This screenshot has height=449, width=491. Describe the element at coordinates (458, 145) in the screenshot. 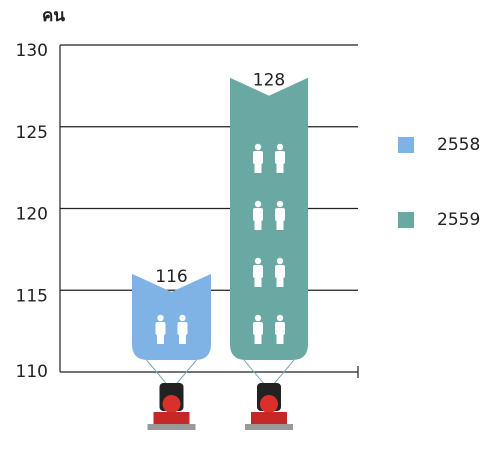

I see `legend-label: 2558` at that location.